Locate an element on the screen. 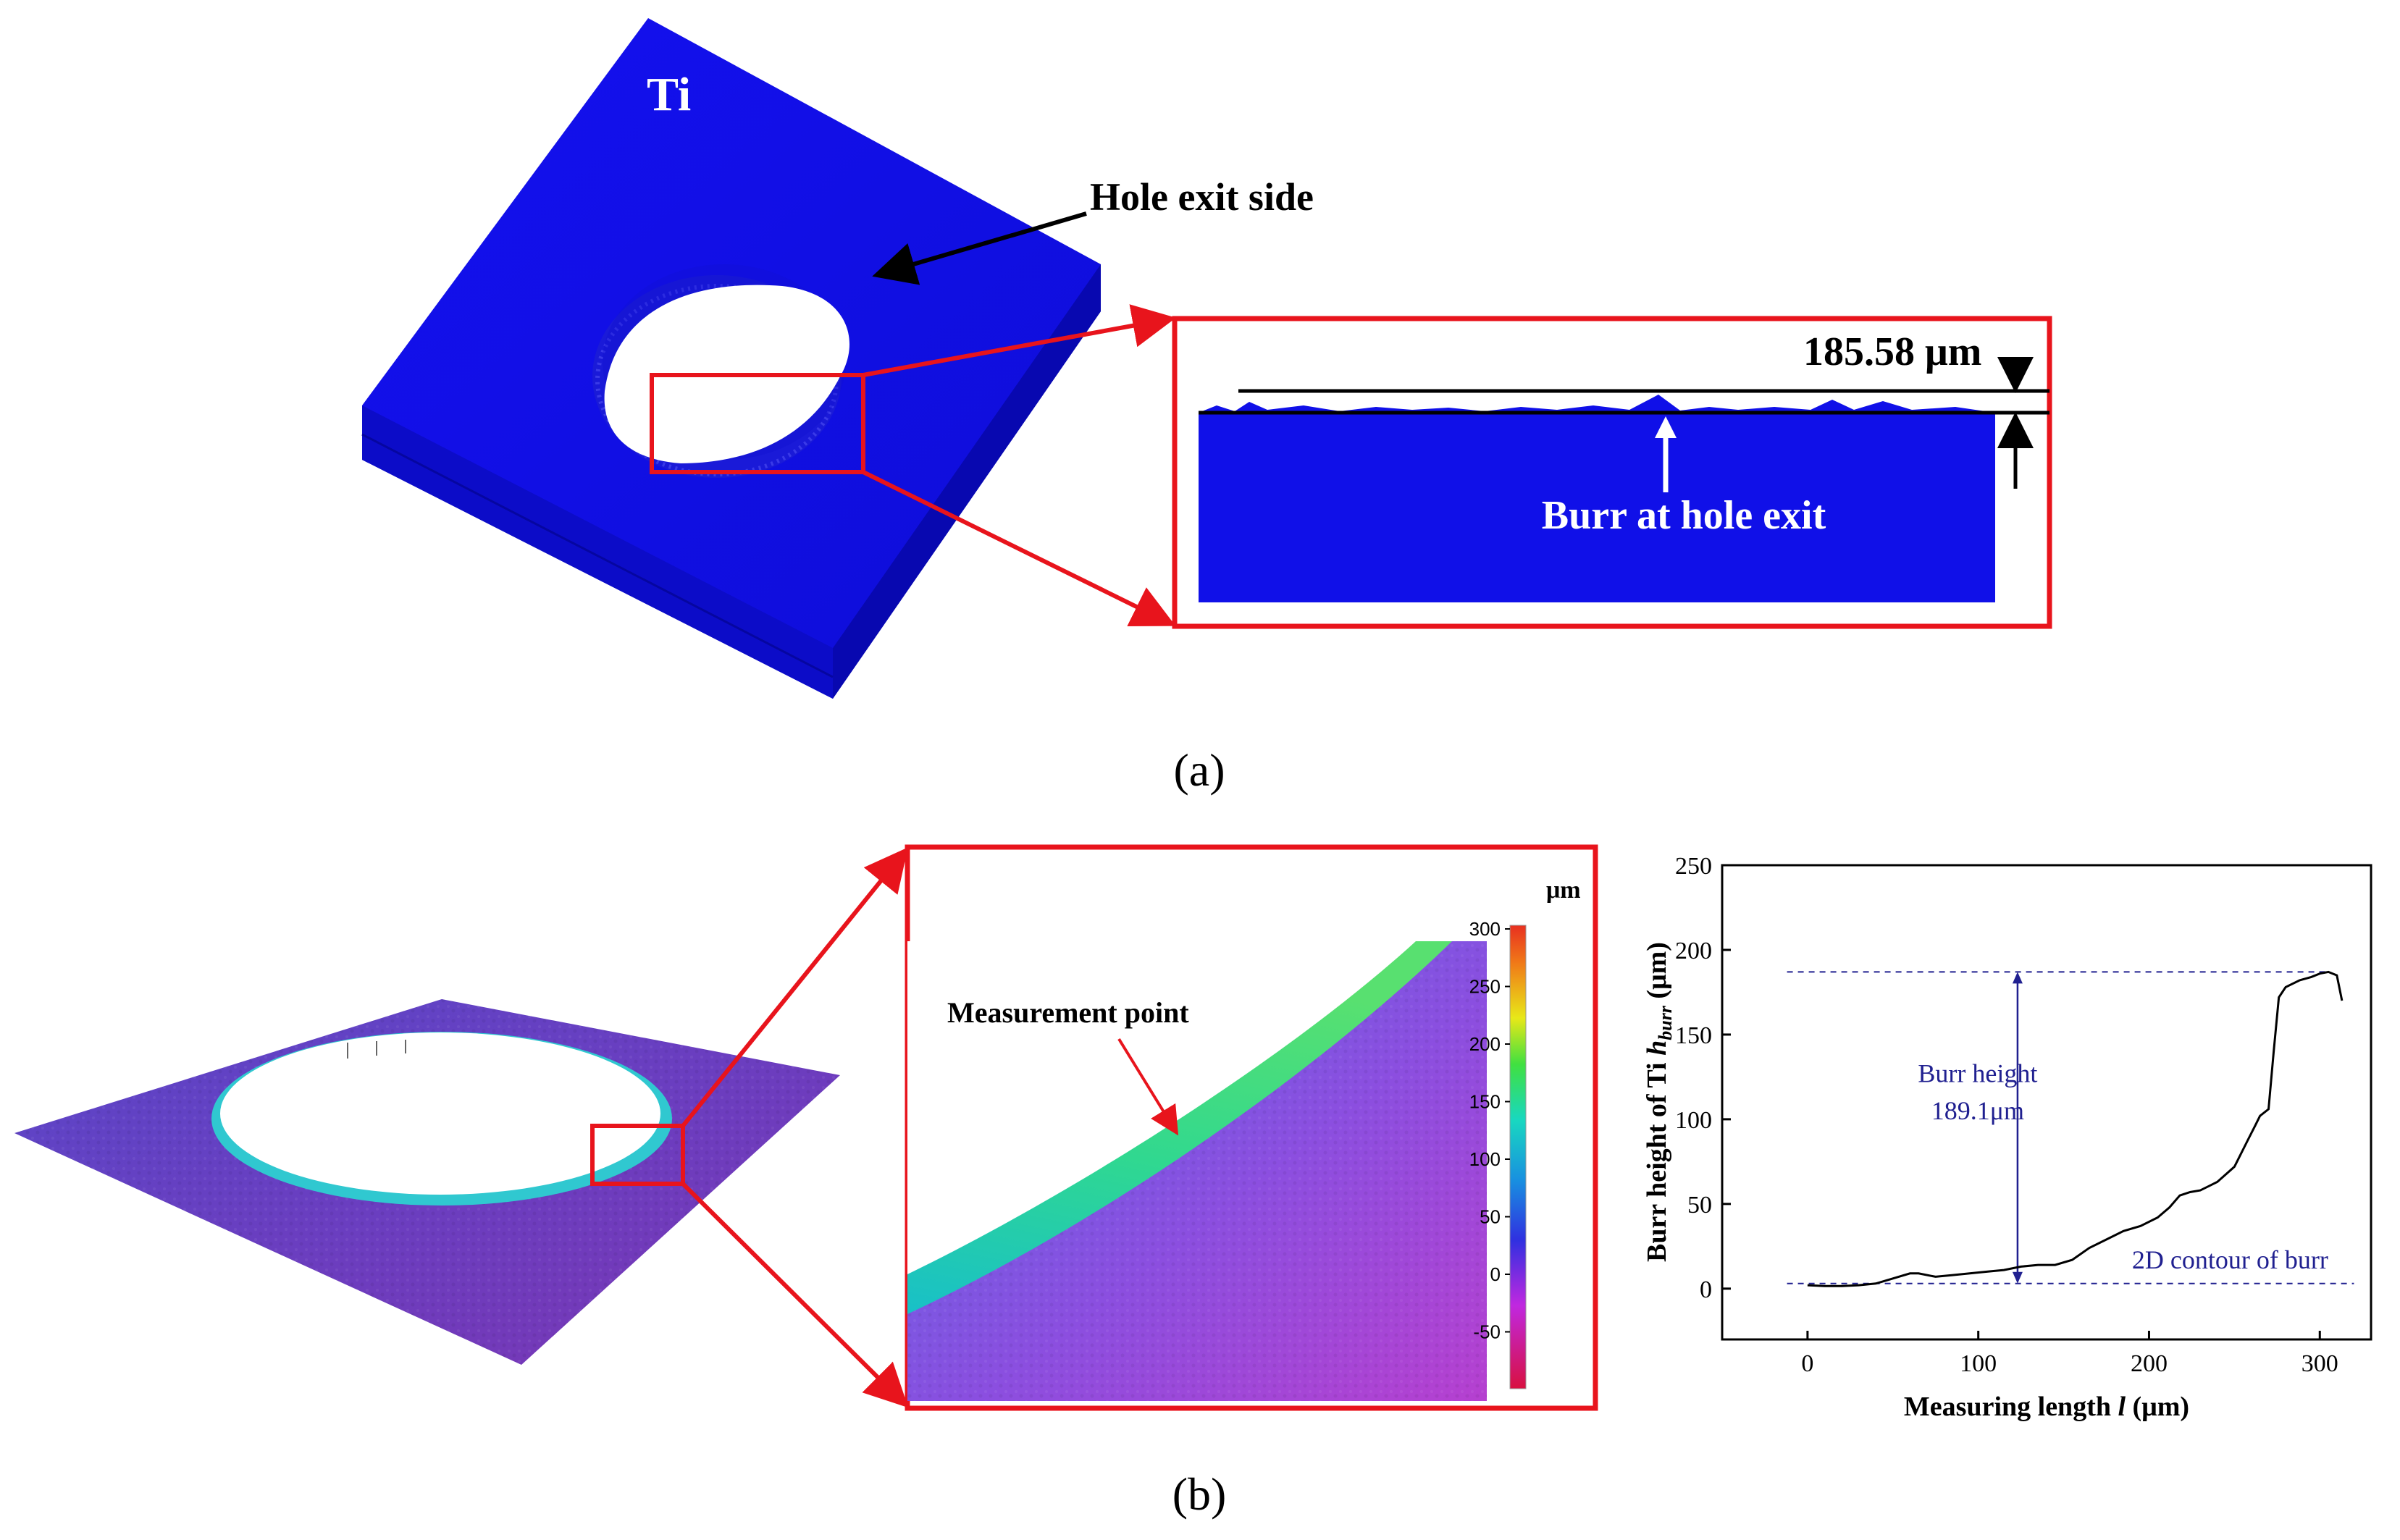  colorbar-ticks: 300 250 200 150 100 50 0 -50 is located at coordinates (1490, 1131).